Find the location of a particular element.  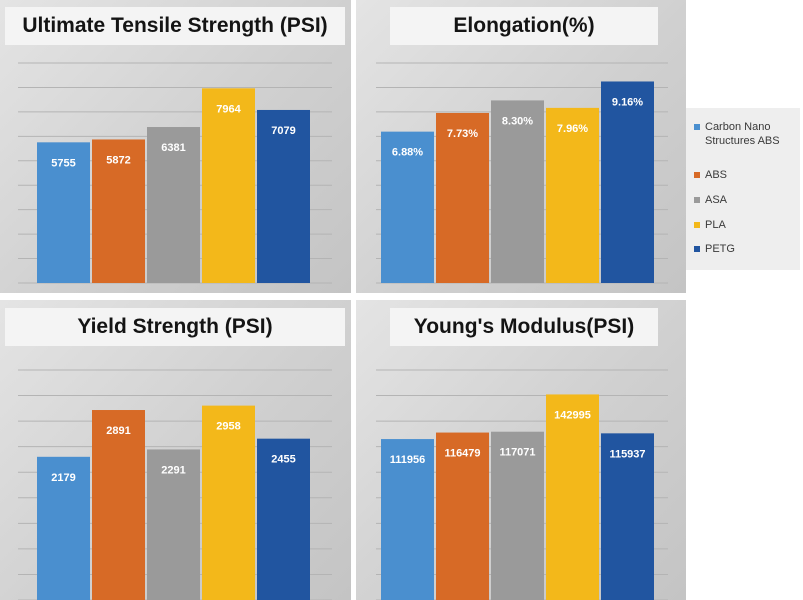

chart-elongation-svg: 6.88% 7.73% 8.30% 7.96% 9.16% is located at coordinates (522, 173).